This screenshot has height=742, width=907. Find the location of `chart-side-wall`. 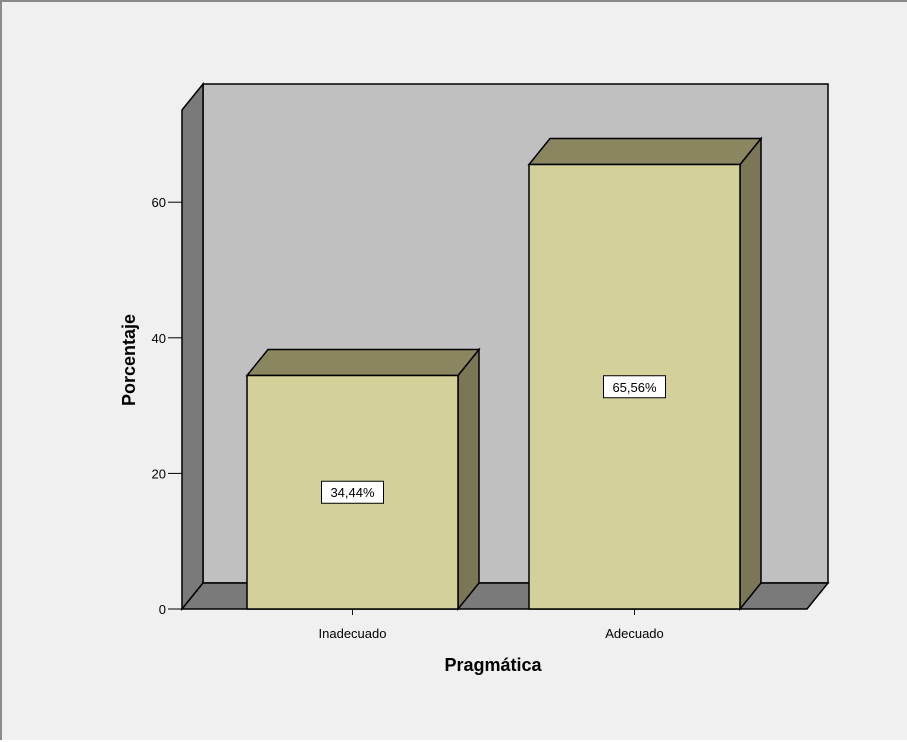

chart-side-wall is located at coordinates (192, 346).